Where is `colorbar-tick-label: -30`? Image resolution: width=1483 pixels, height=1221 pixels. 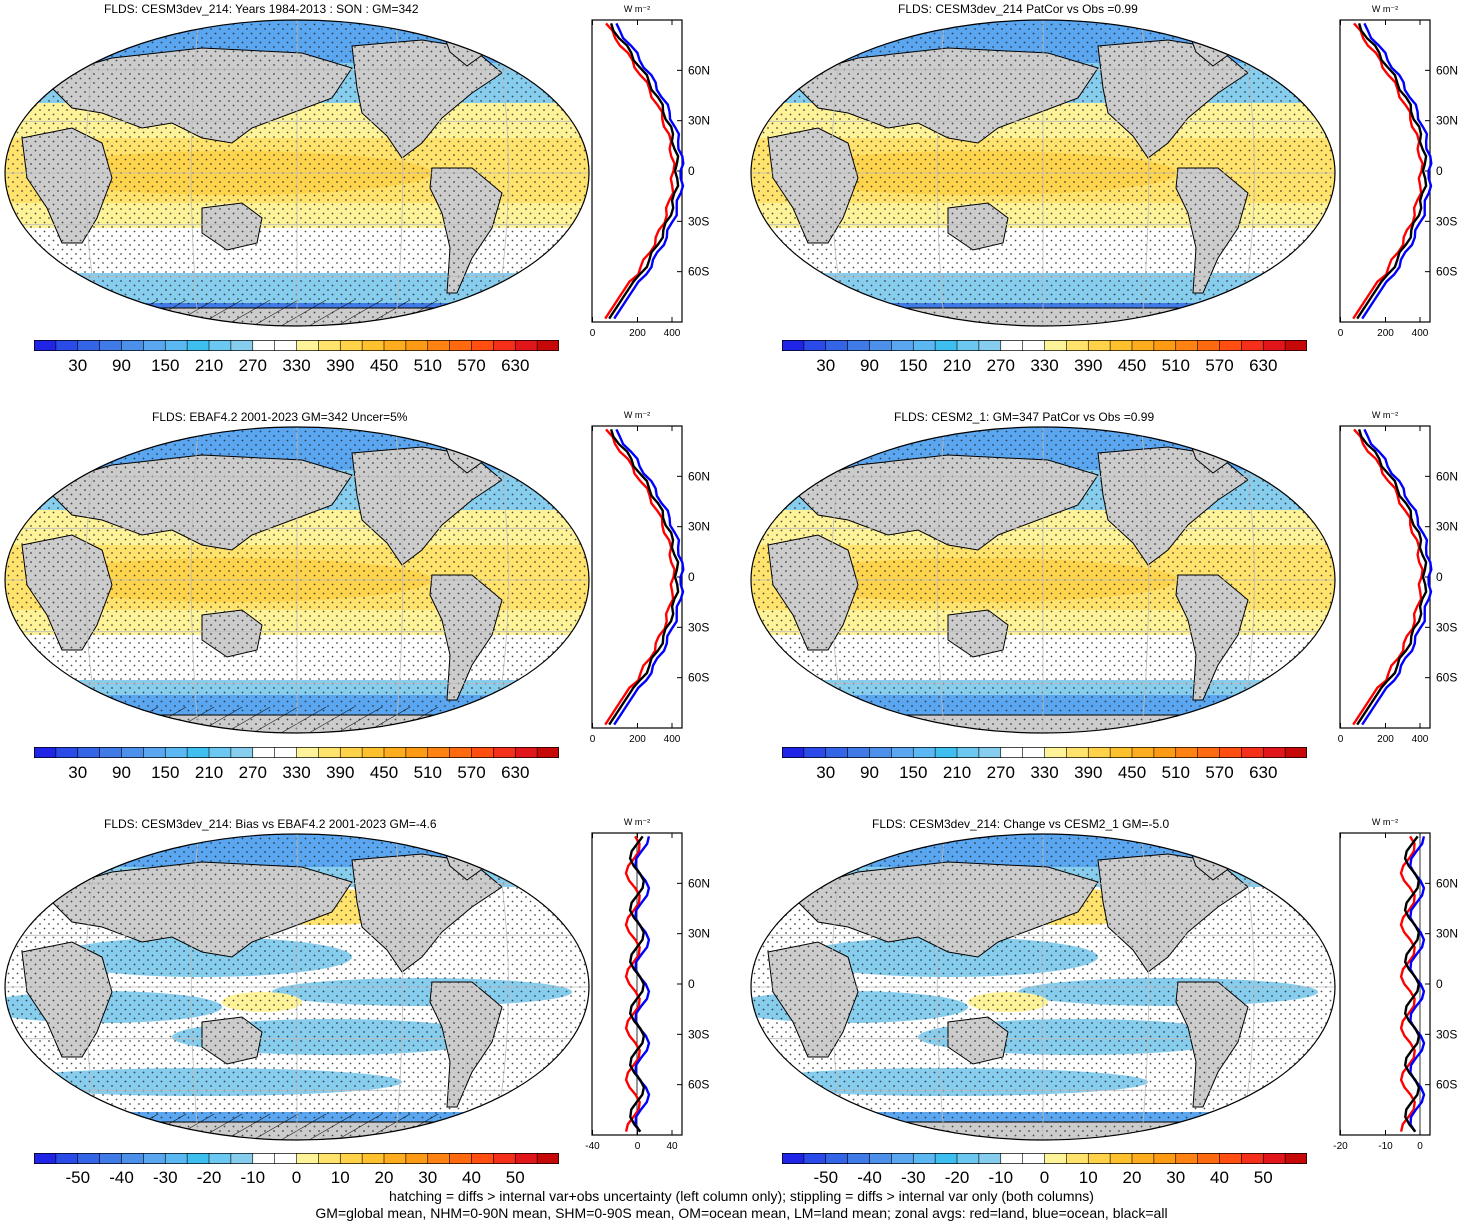 colorbar-tick-label: -30 is located at coordinates (913, 1177).